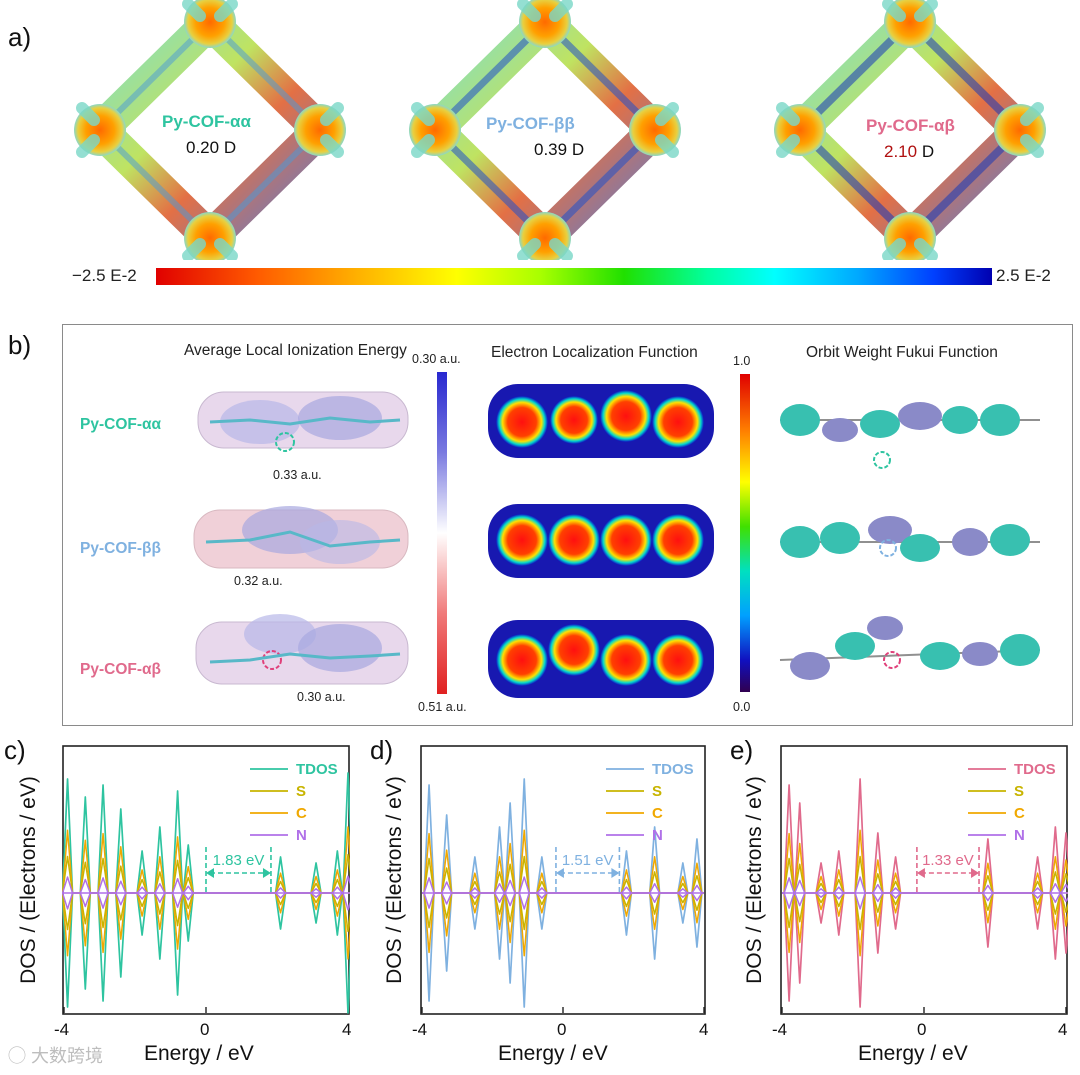 The width and height of the screenshot is (1080, 1075). I want to click on alie-value-ab: 0.30 a.u., so click(321, 697).